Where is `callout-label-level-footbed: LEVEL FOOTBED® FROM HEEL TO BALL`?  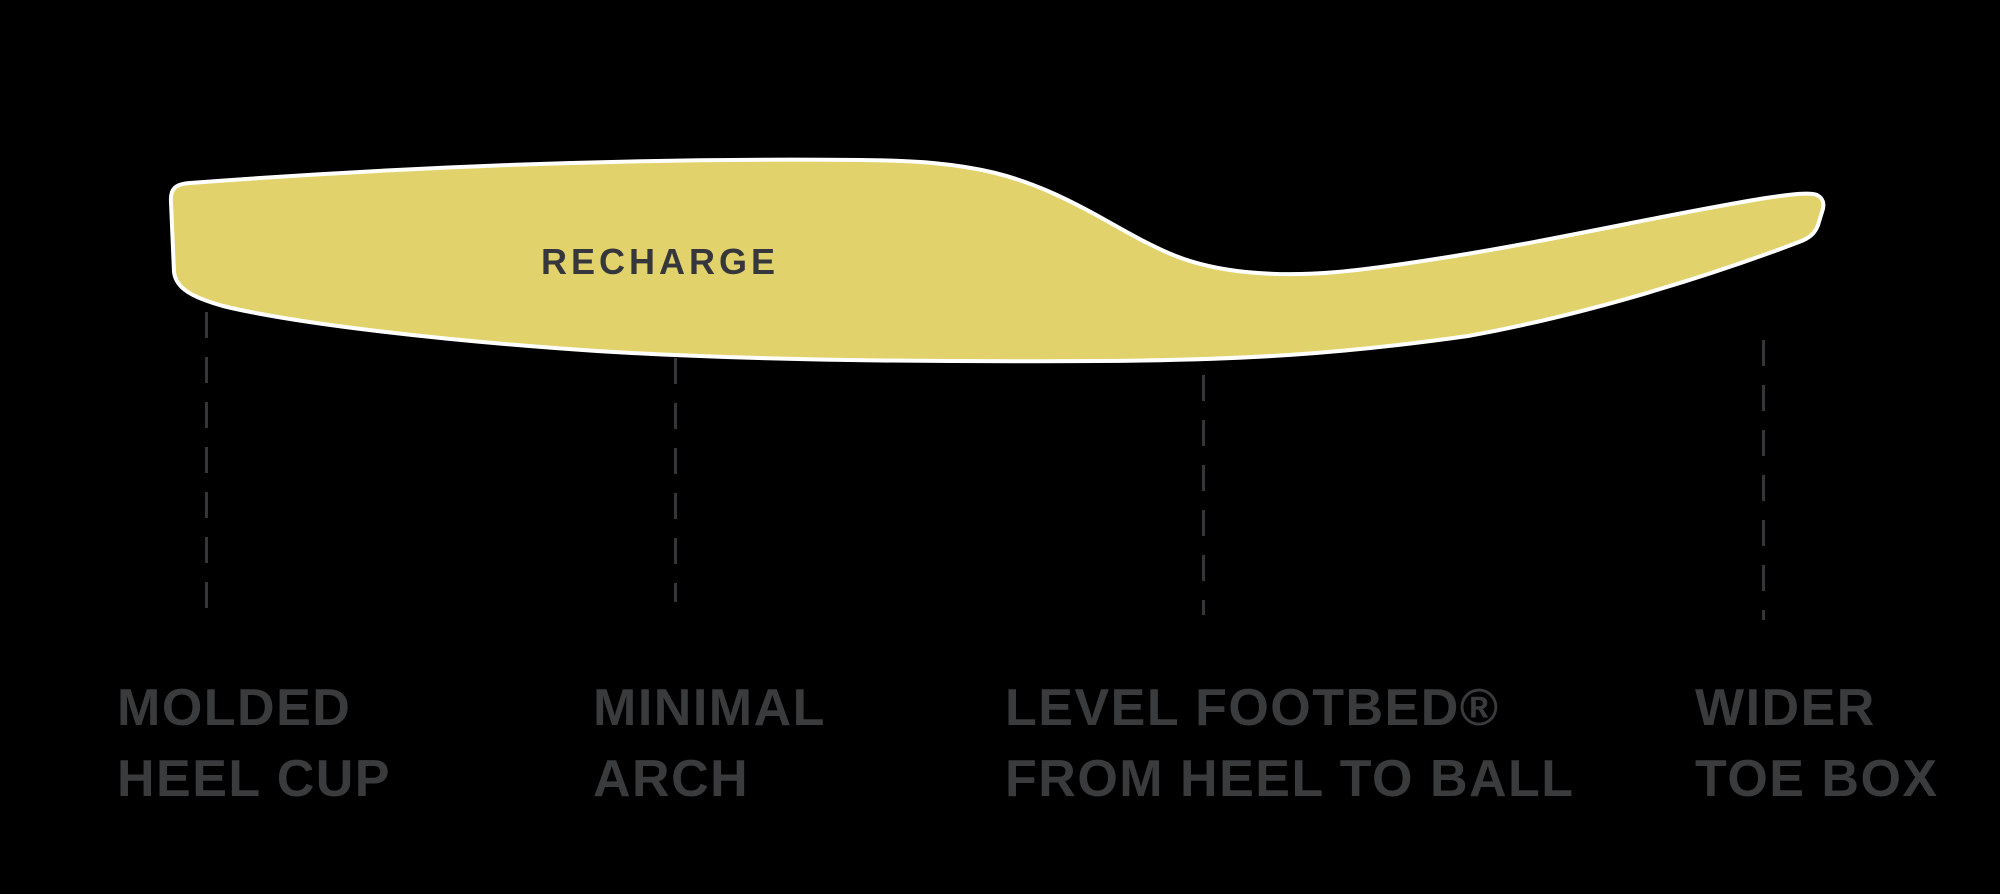
callout-label-level-footbed: LEVEL FOOTBED® FROM HEEL TO BALL is located at coordinates (1290, 744).